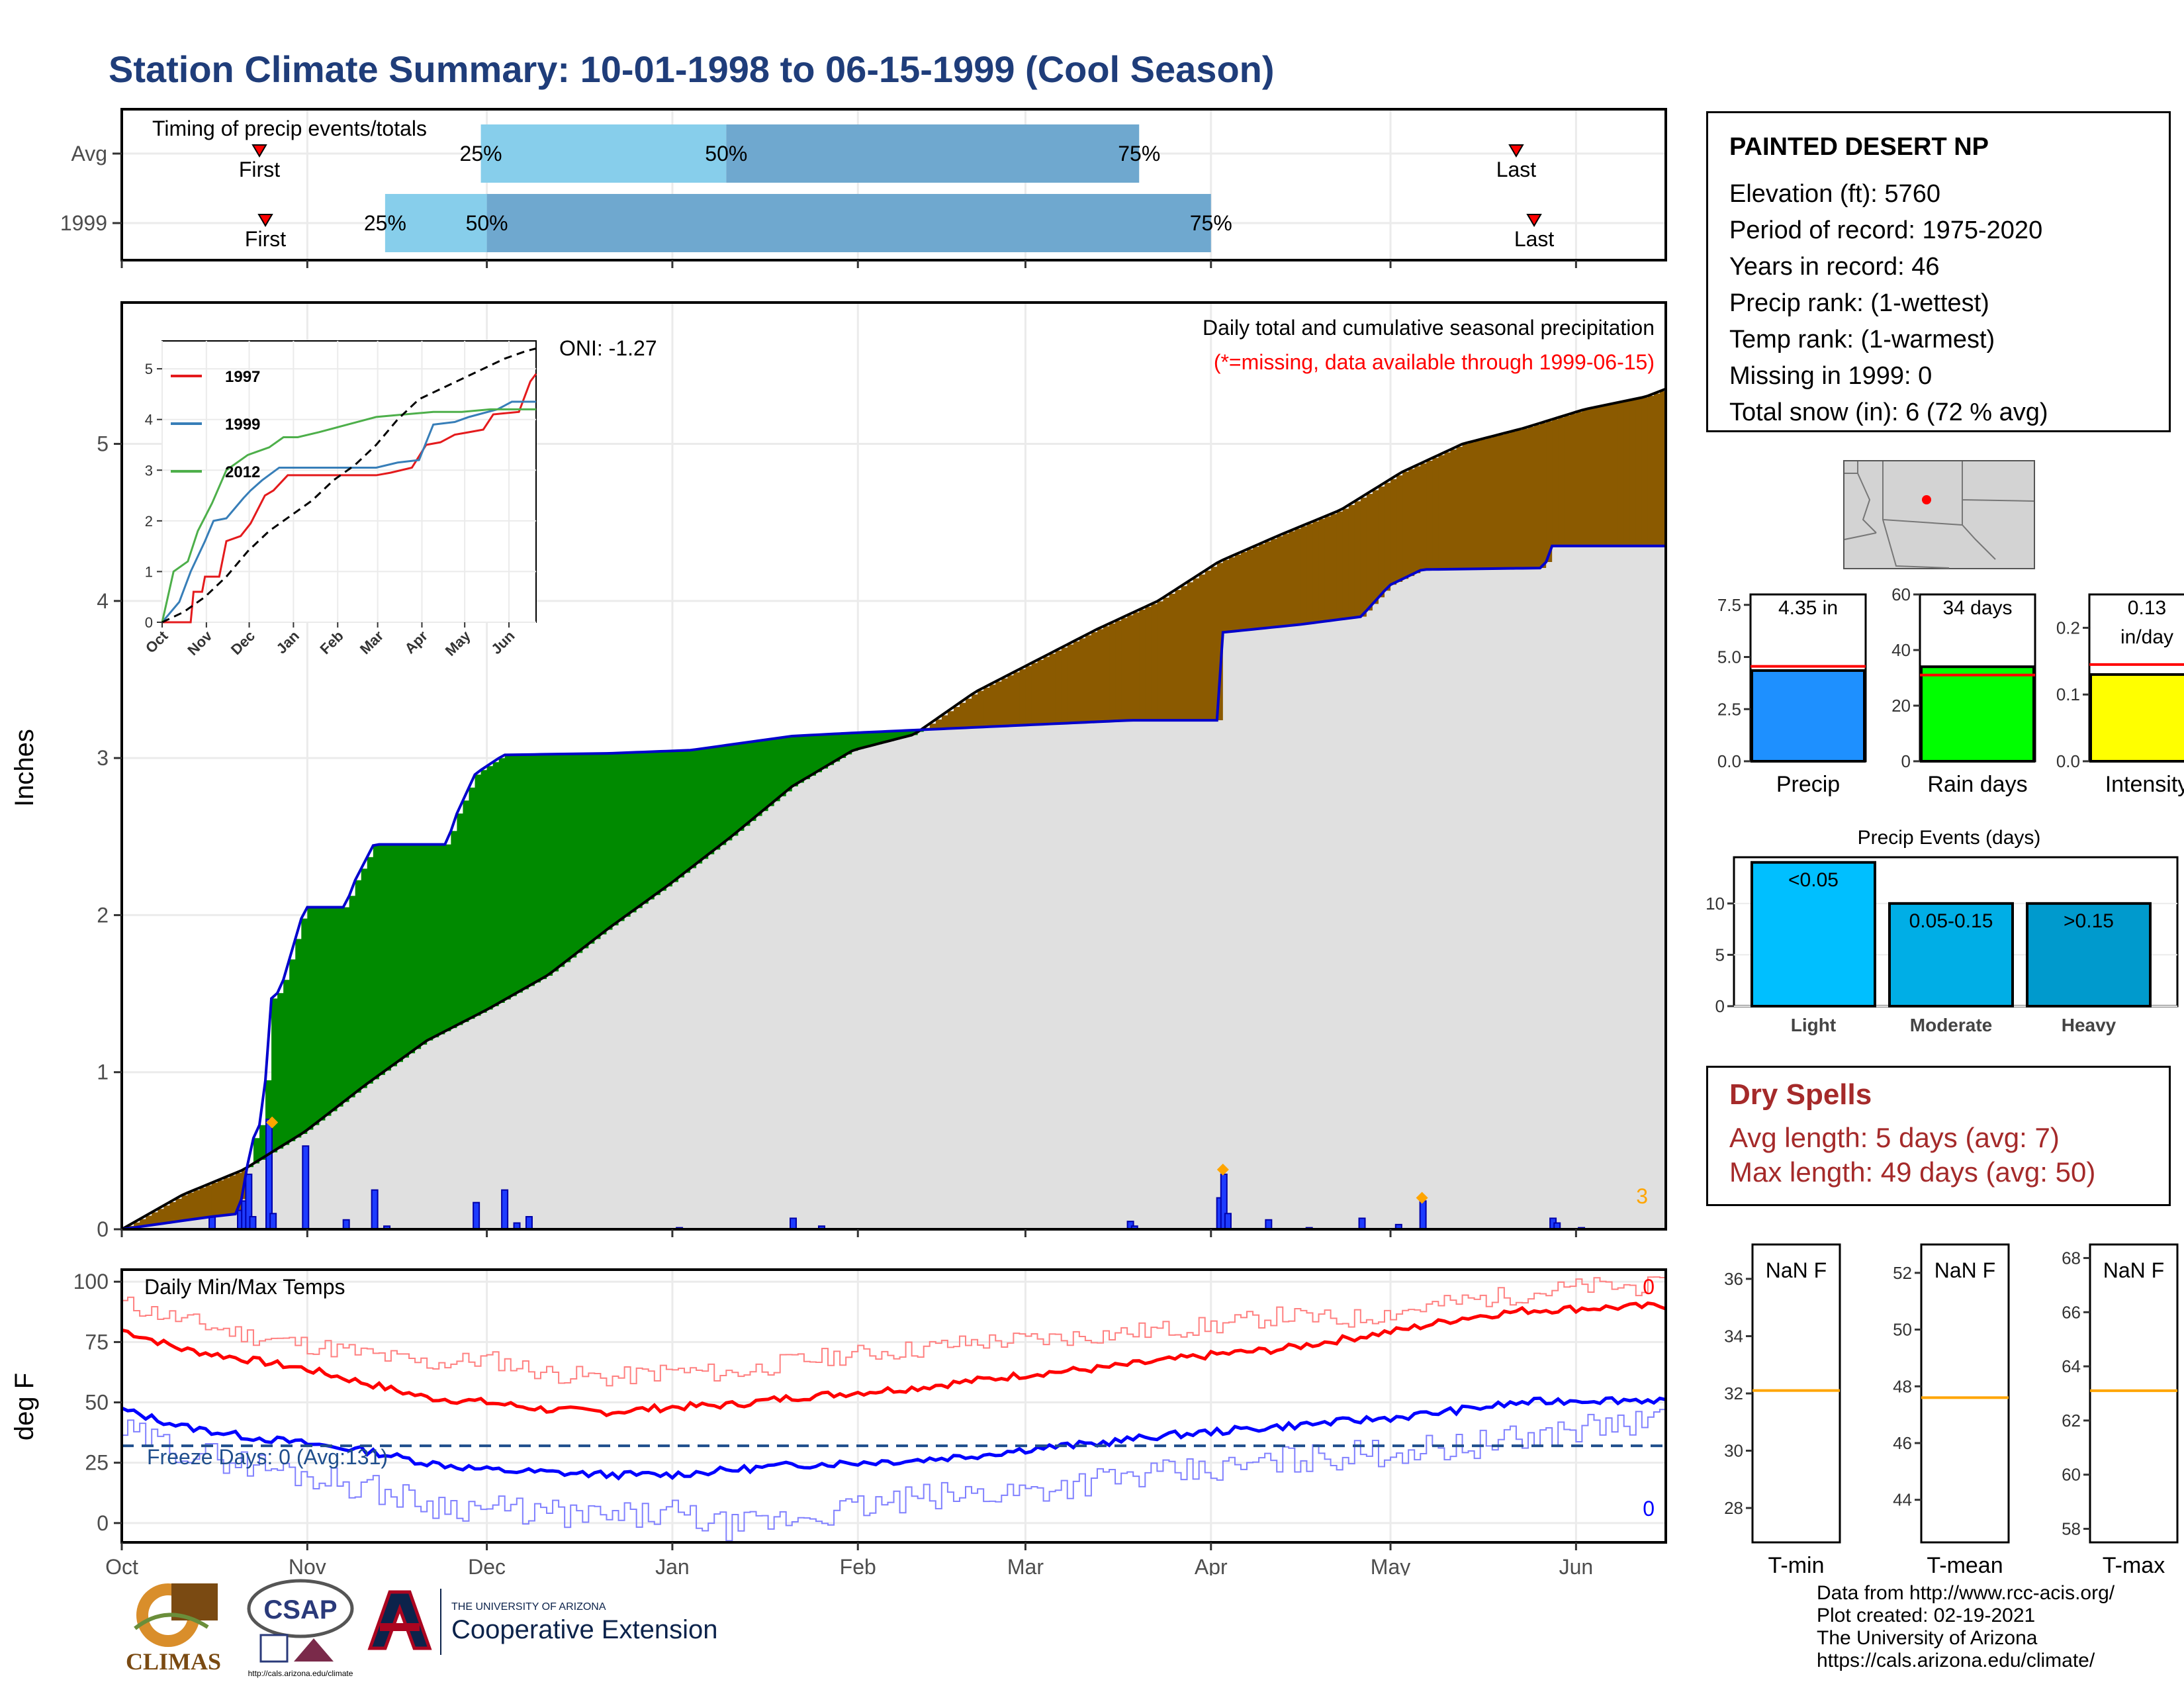 Image resolution: width=2184 pixels, height=1688 pixels. I want to click on station-temp-rank: Temp rank: (1-warmest), so click(1862, 339).